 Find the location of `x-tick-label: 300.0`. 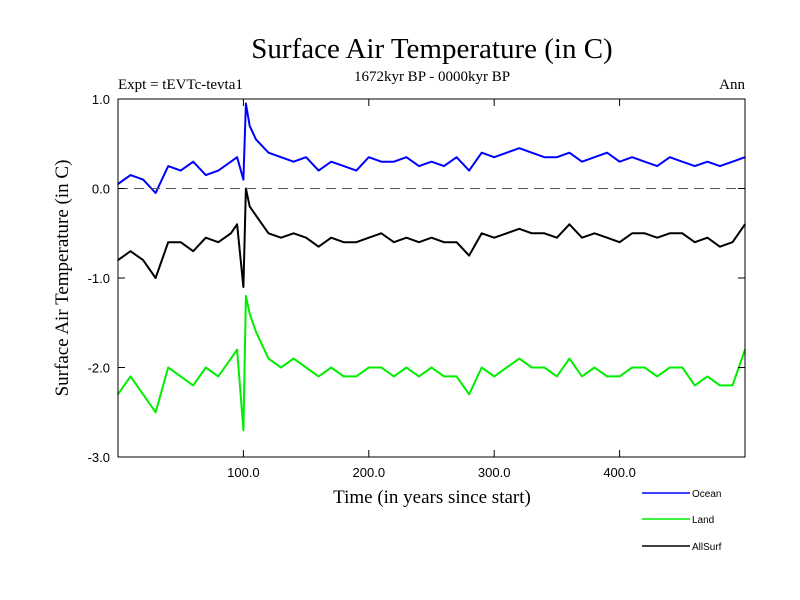

x-tick-label: 300.0 is located at coordinates (494, 472).